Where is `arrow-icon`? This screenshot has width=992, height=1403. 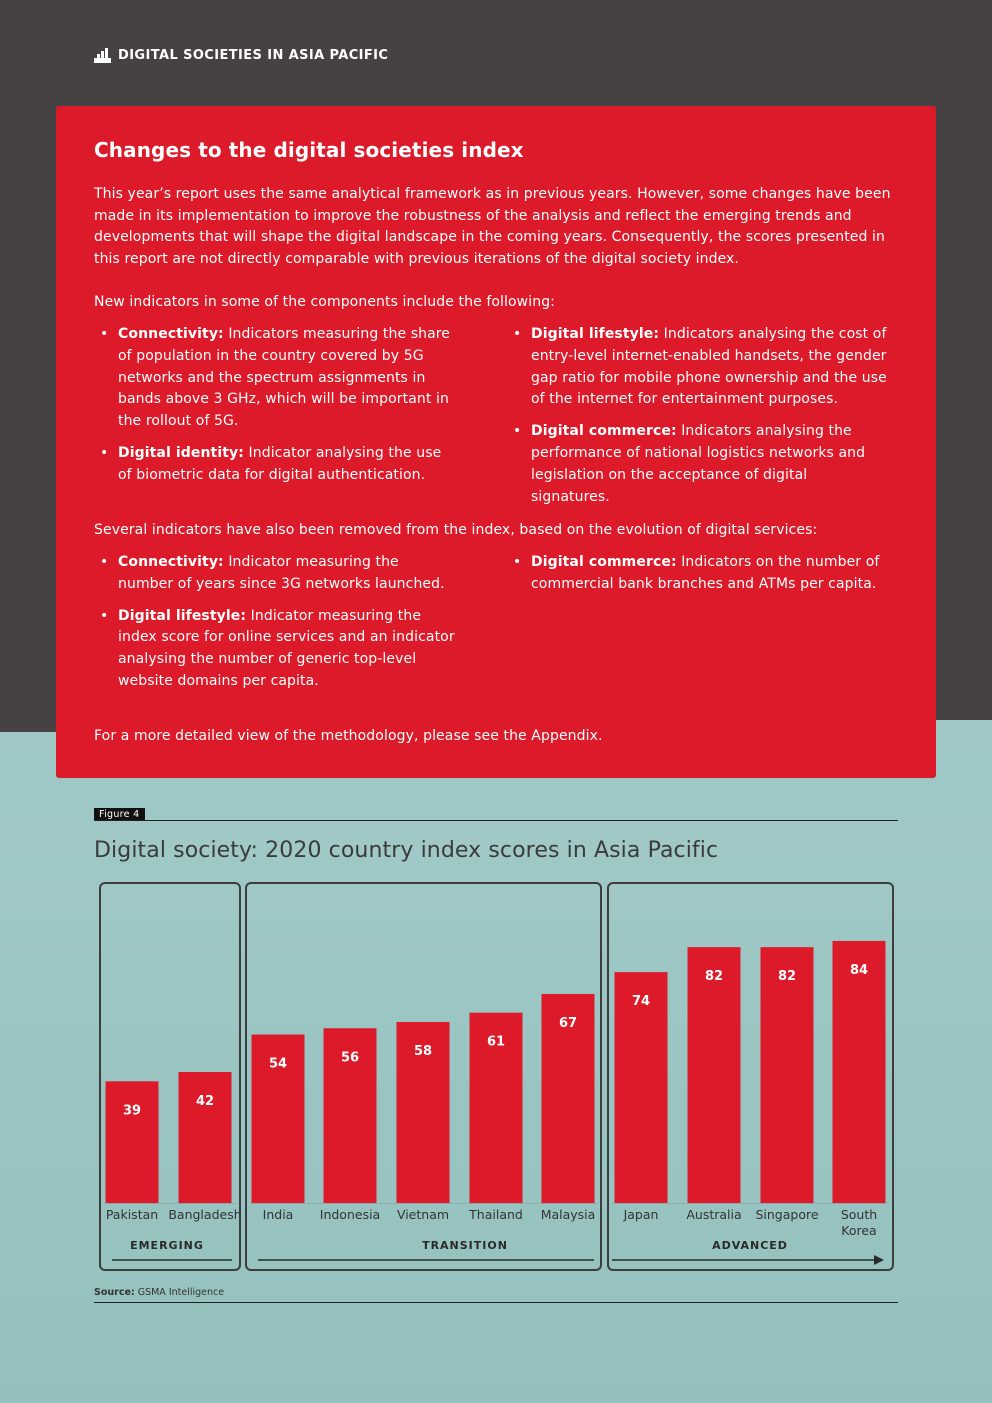
arrow-icon is located at coordinates (879, 1260).